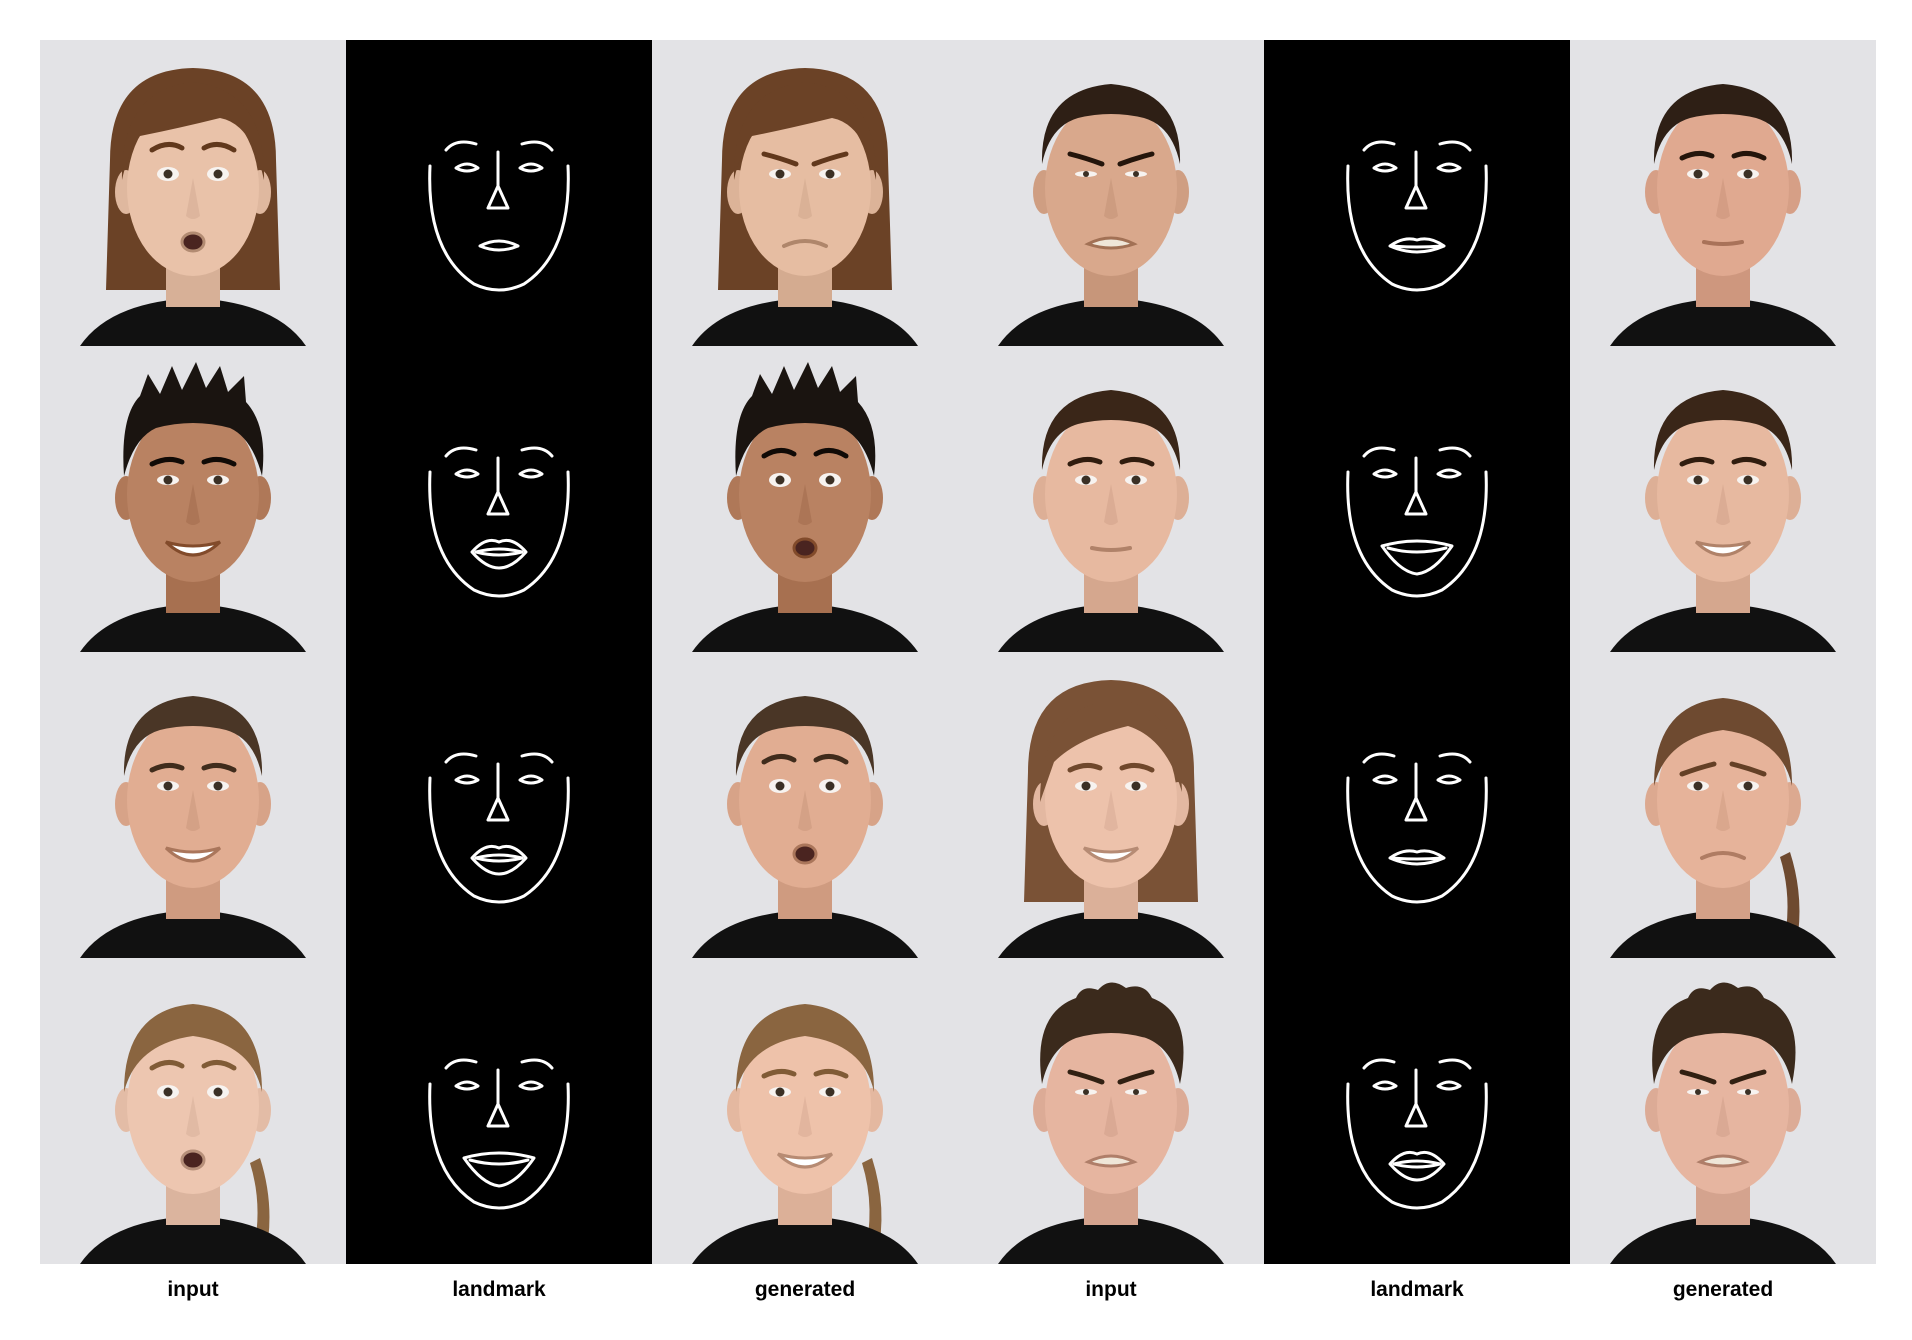  I want to click on cell-landmark-left-row2, so click(499, 499).